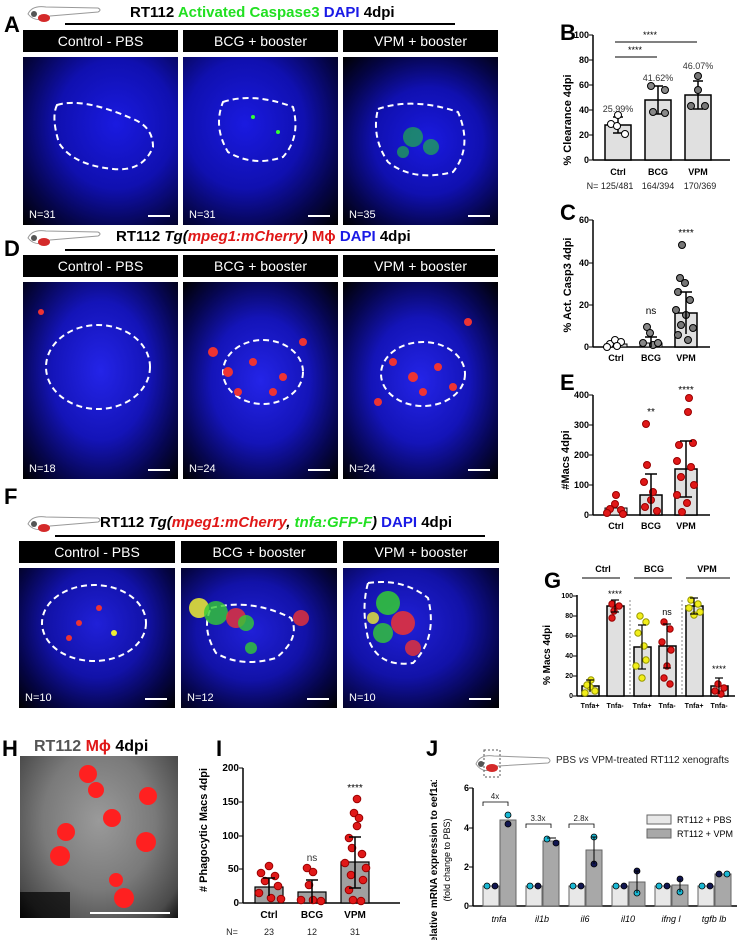 The image size is (740, 945). Describe the element at coordinates (234, 869) in the screenshot. I see `svg-text: 50` at that location.